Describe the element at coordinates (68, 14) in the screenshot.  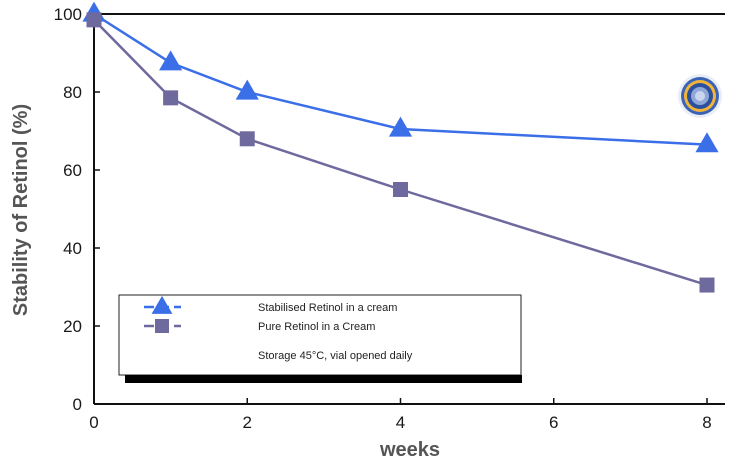
I see `y-tick-label: 100` at that location.